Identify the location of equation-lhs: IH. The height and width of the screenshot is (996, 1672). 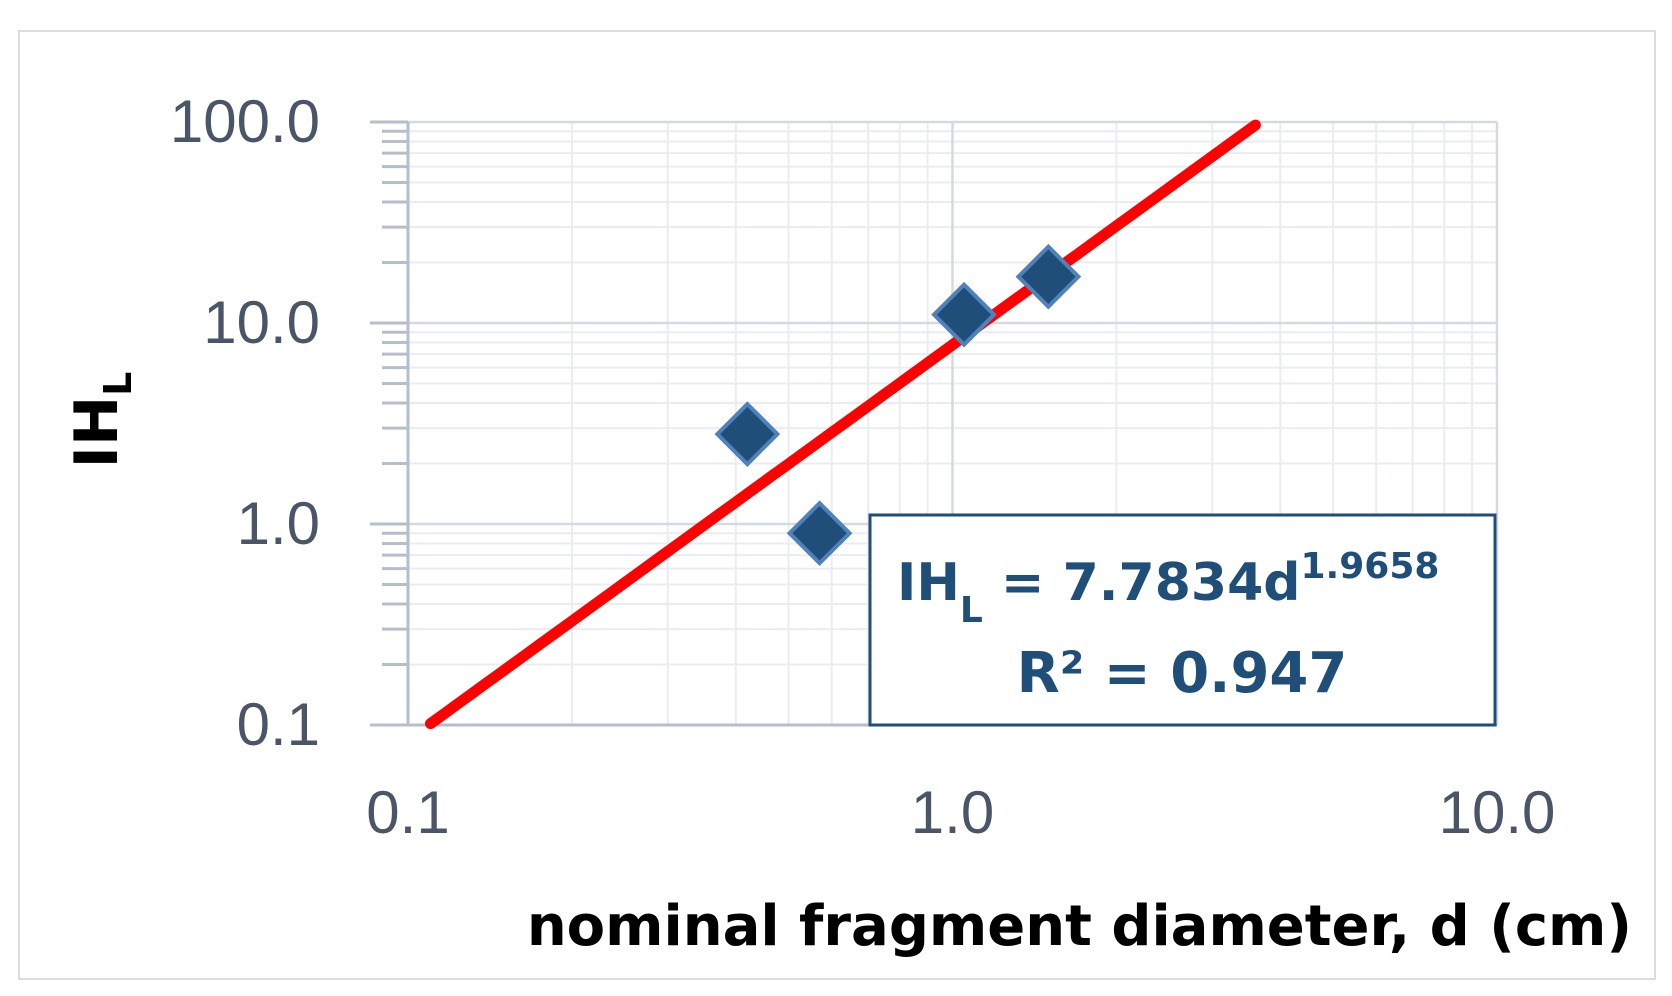
(928, 583).